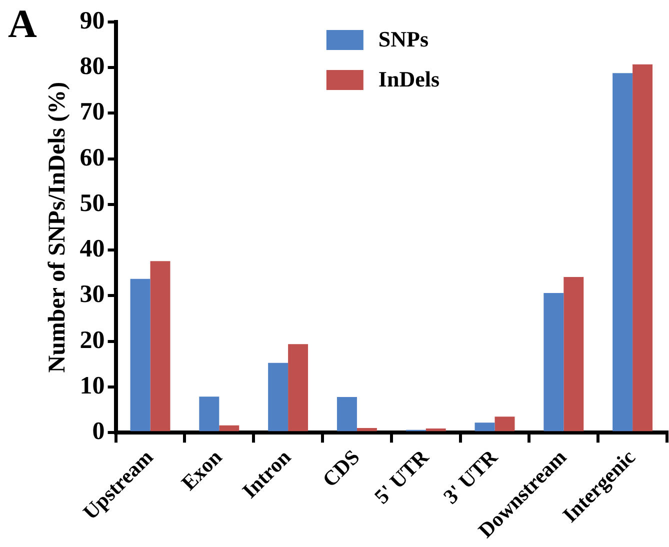  Describe the element at coordinates (92, 20) in the screenshot. I see `y-tick-label: 90` at that location.